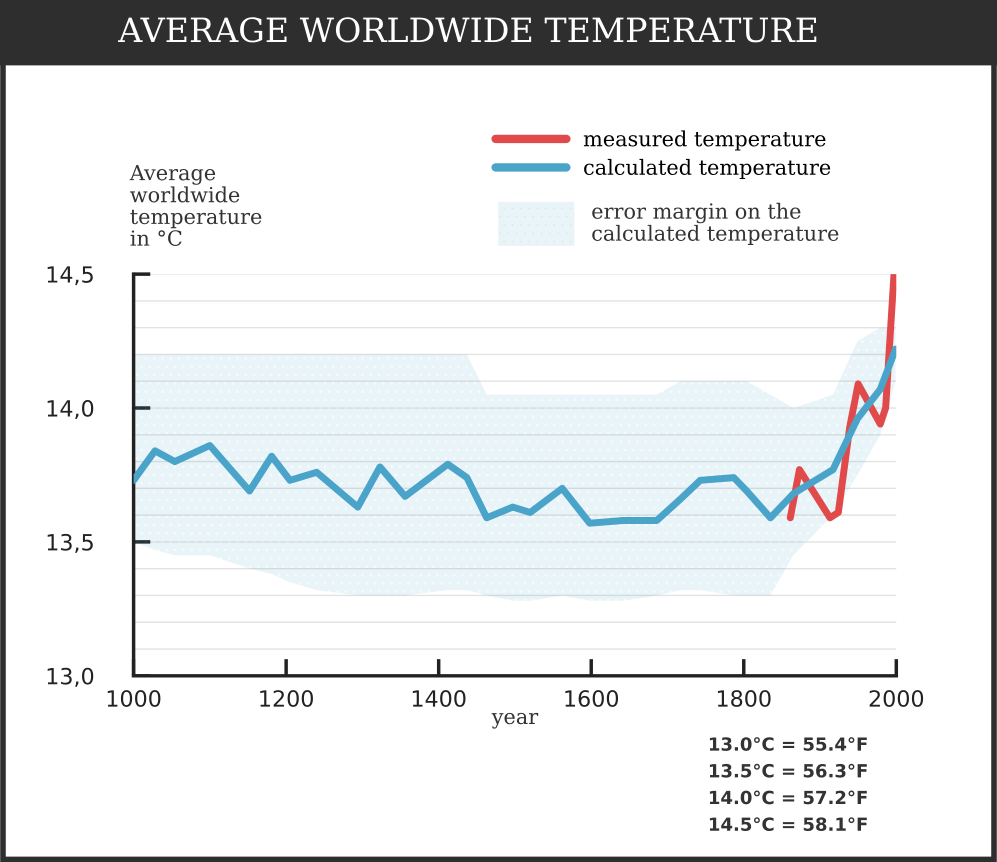  I want to click on text: 13.5°C = 56.3°F, so click(788, 771).